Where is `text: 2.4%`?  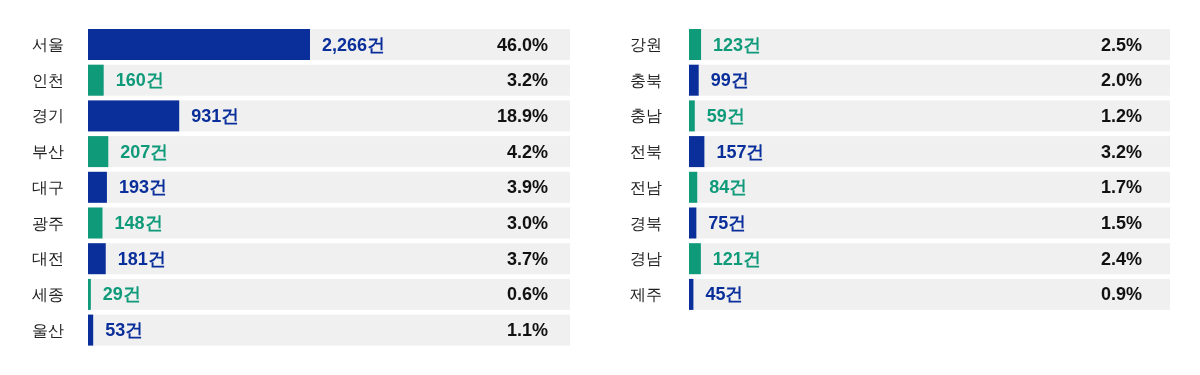
text: 2.4% is located at coordinates (1121, 258).